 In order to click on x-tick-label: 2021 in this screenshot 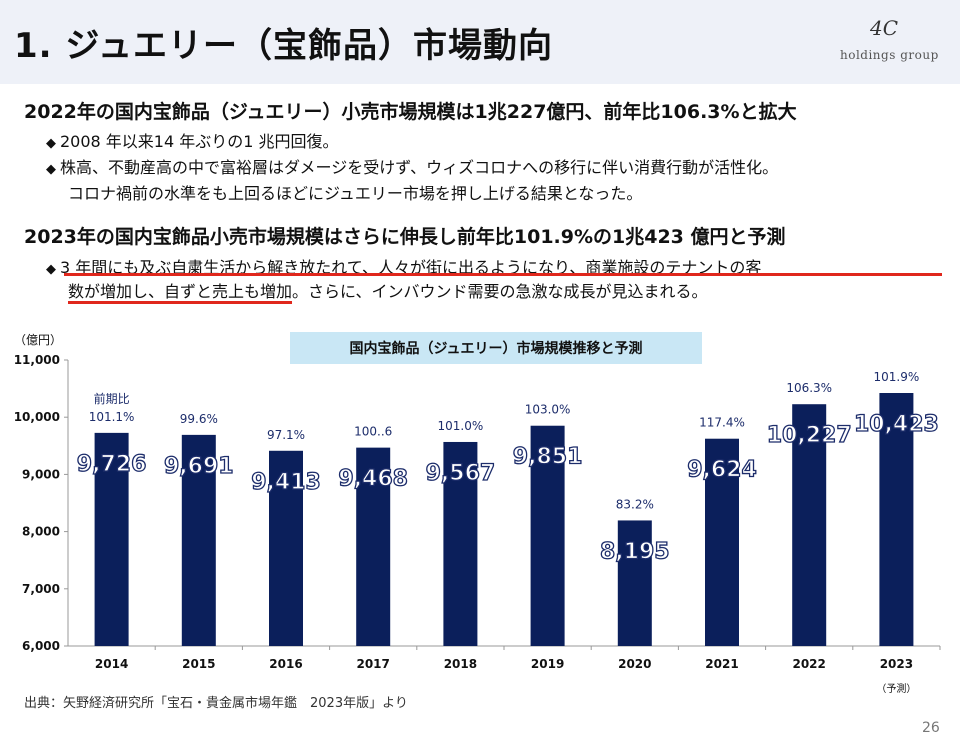, I will do `click(721, 664)`.